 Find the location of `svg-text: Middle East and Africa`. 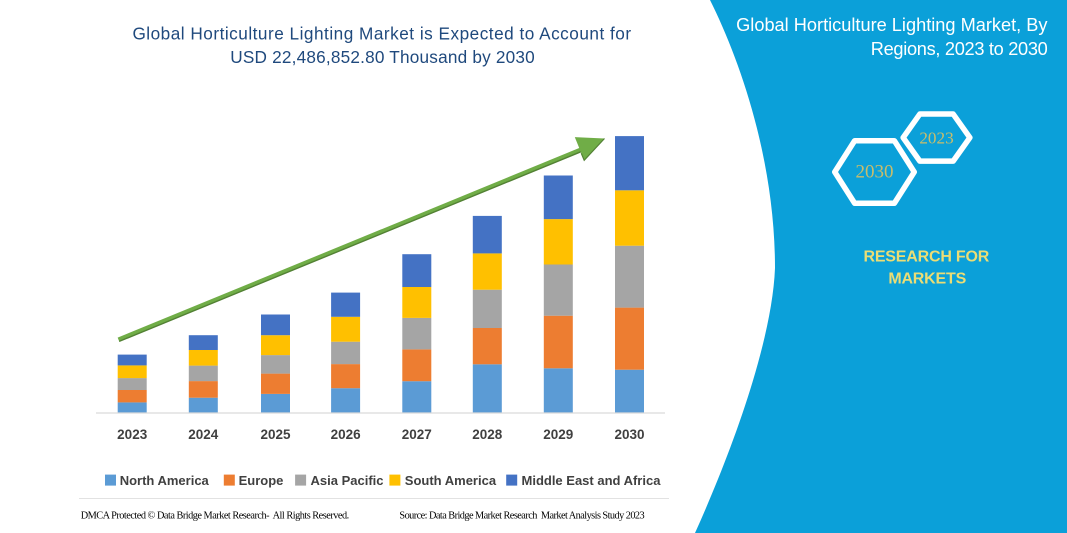

svg-text: Middle East and Africa is located at coordinates (592, 480).